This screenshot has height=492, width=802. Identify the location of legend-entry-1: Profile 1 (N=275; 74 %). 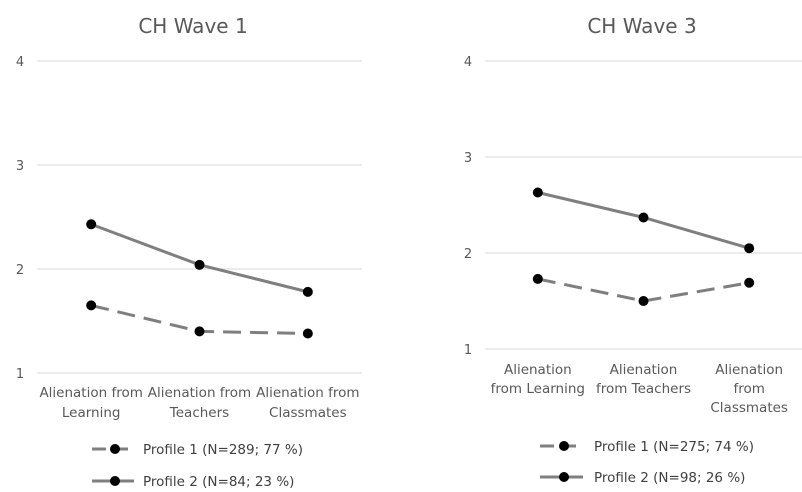
(647, 447).